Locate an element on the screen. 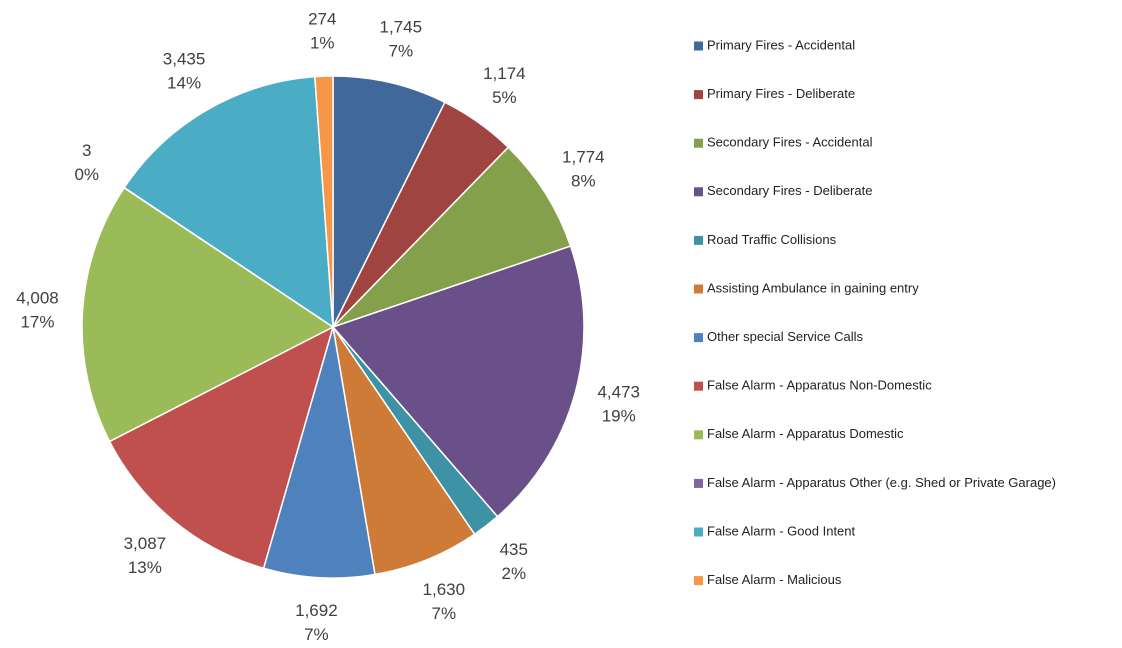 This screenshot has height=648, width=1122. percentage-label: 0% is located at coordinates (86, 174).